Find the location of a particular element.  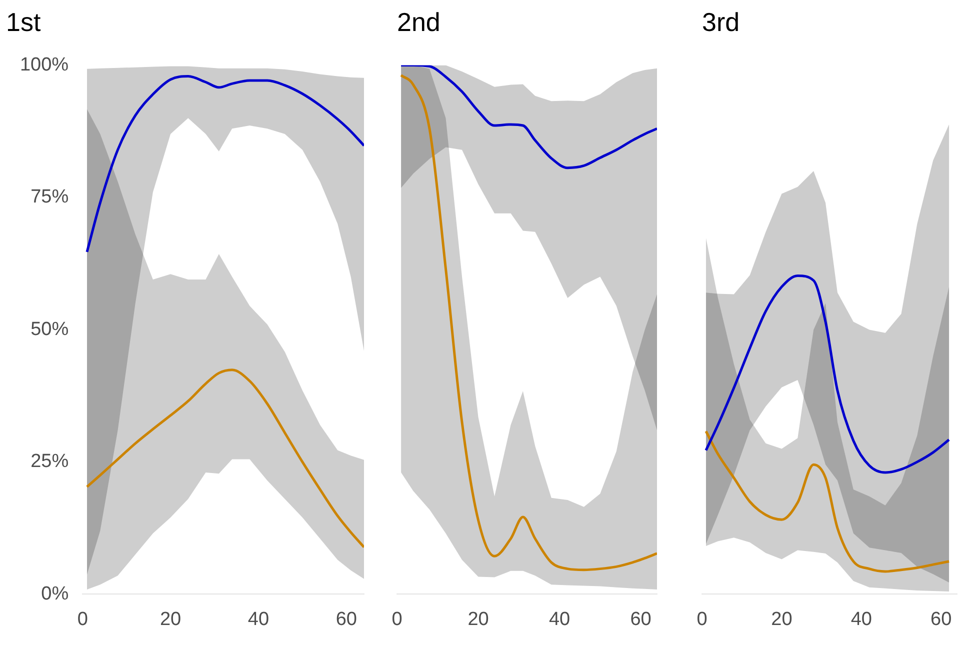

y-tick-label: 100% is located at coordinates (44, 65).